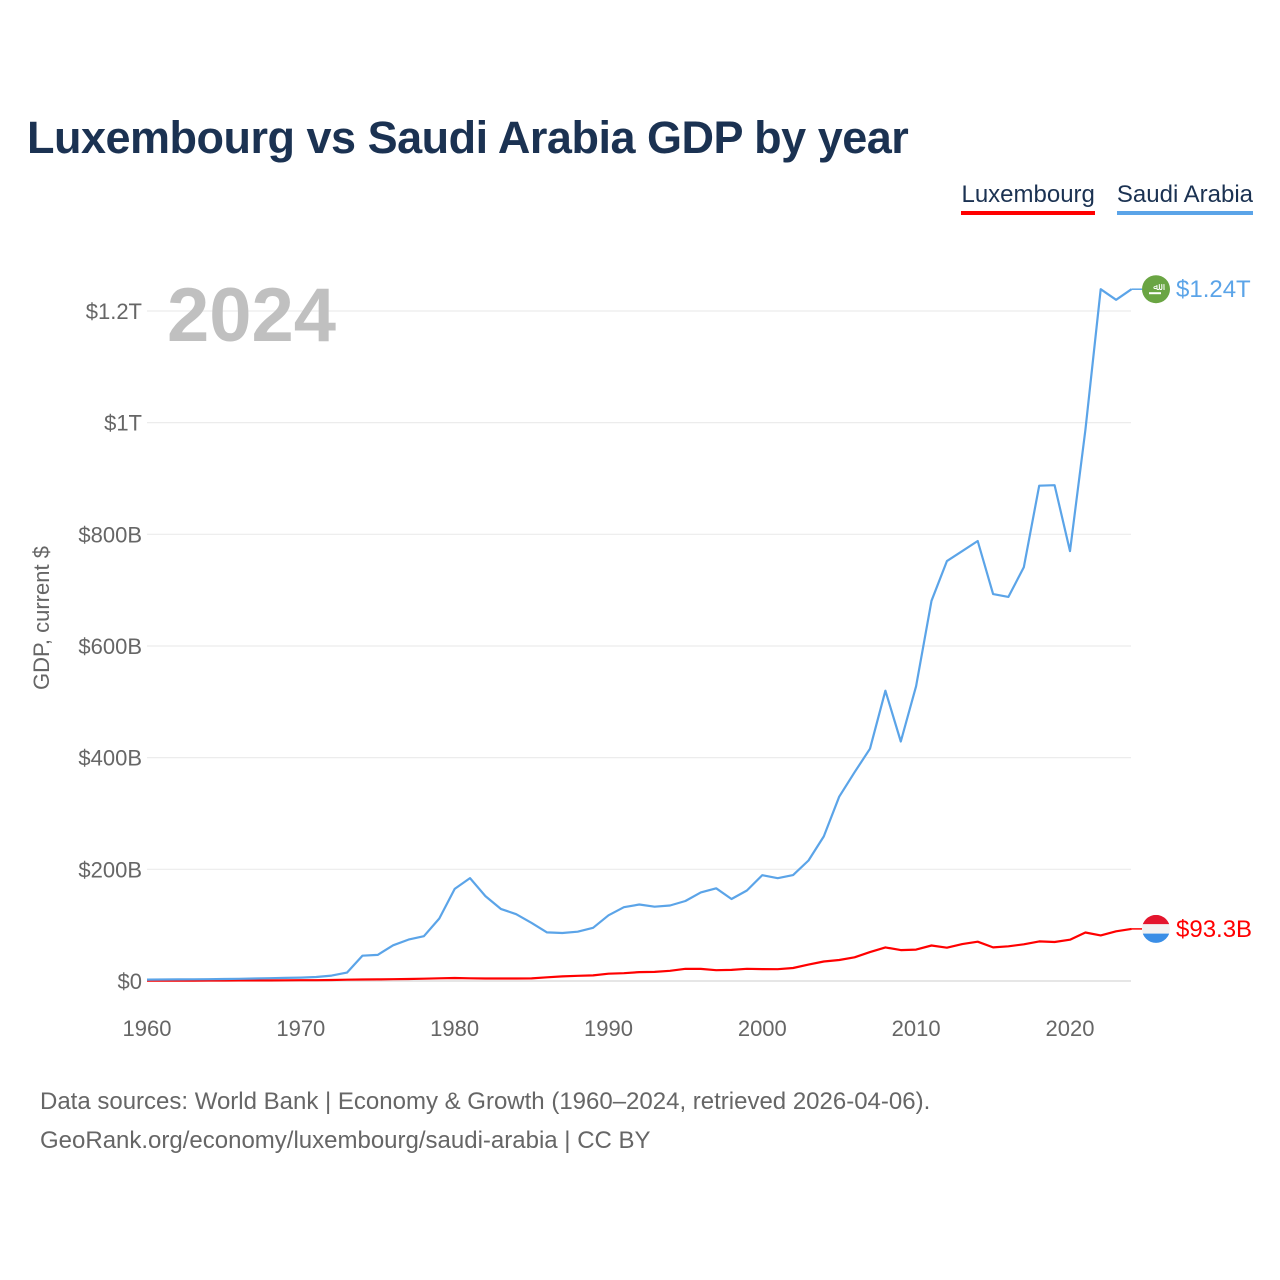 This screenshot has height=1280, width=1280. What do you see at coordinates (130, 981) in the screenshot?
I see `y-tick-label: $0` at bounding box center [130, 981].